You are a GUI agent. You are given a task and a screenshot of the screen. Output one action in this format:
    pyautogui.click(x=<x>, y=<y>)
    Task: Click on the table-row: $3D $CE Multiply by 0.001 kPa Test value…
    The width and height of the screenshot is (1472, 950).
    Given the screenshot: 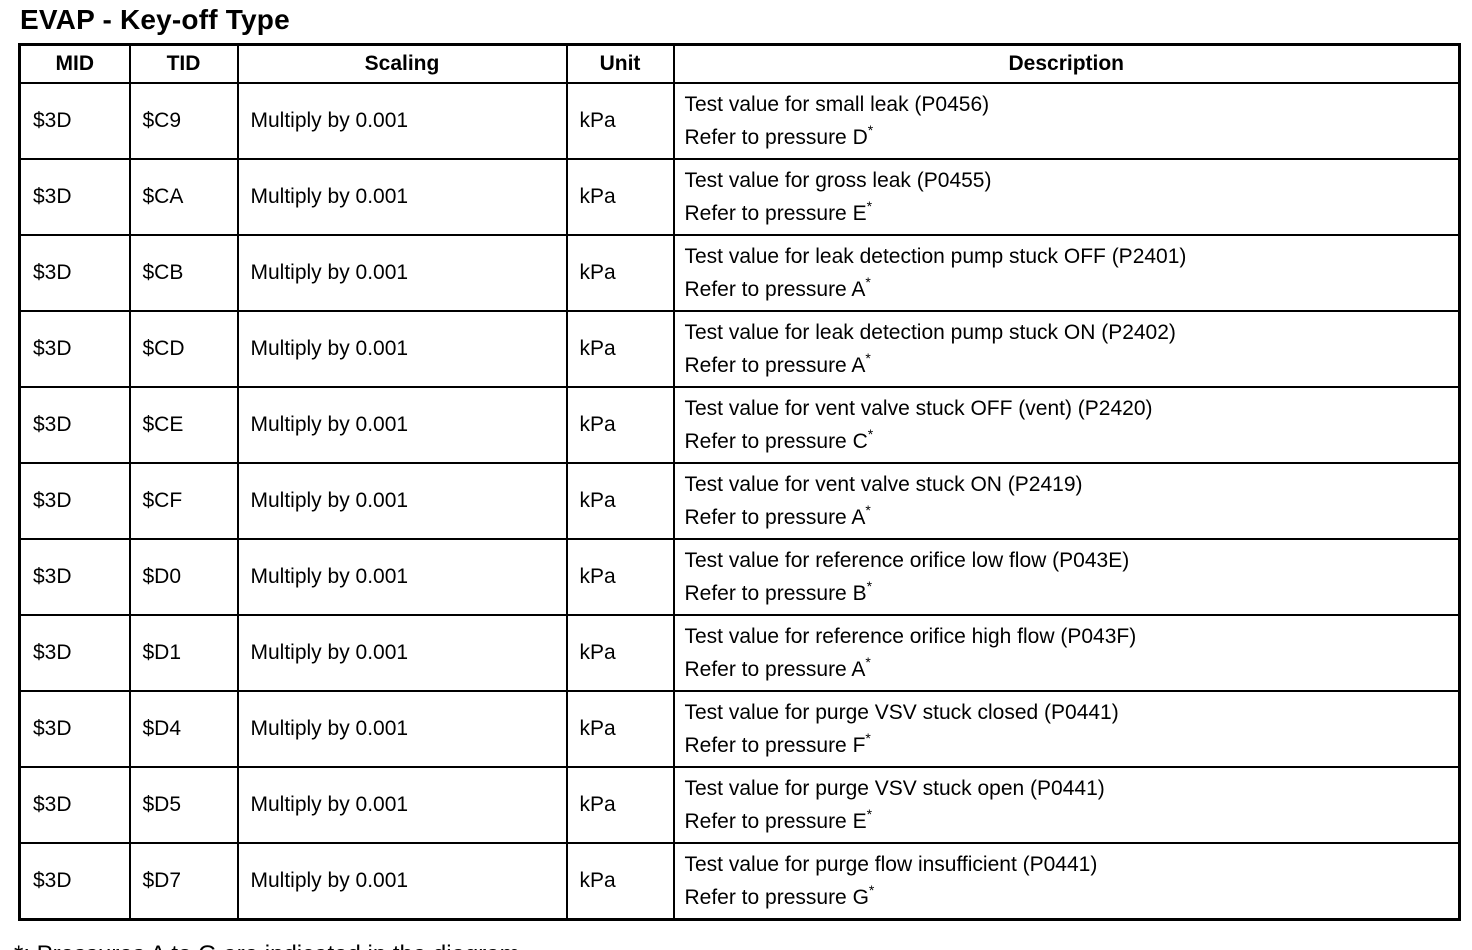 What is the action you would take?
    pyautogui.click(x=739, y=424)
    